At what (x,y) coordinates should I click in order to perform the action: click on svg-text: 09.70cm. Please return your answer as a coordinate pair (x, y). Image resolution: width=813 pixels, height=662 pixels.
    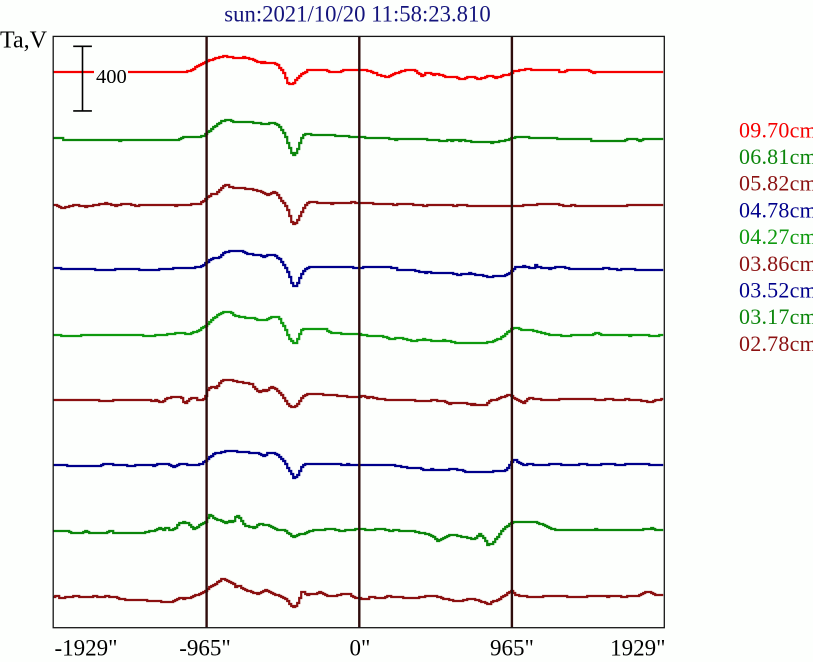
    Looking at the image, I should click on (776, 129).